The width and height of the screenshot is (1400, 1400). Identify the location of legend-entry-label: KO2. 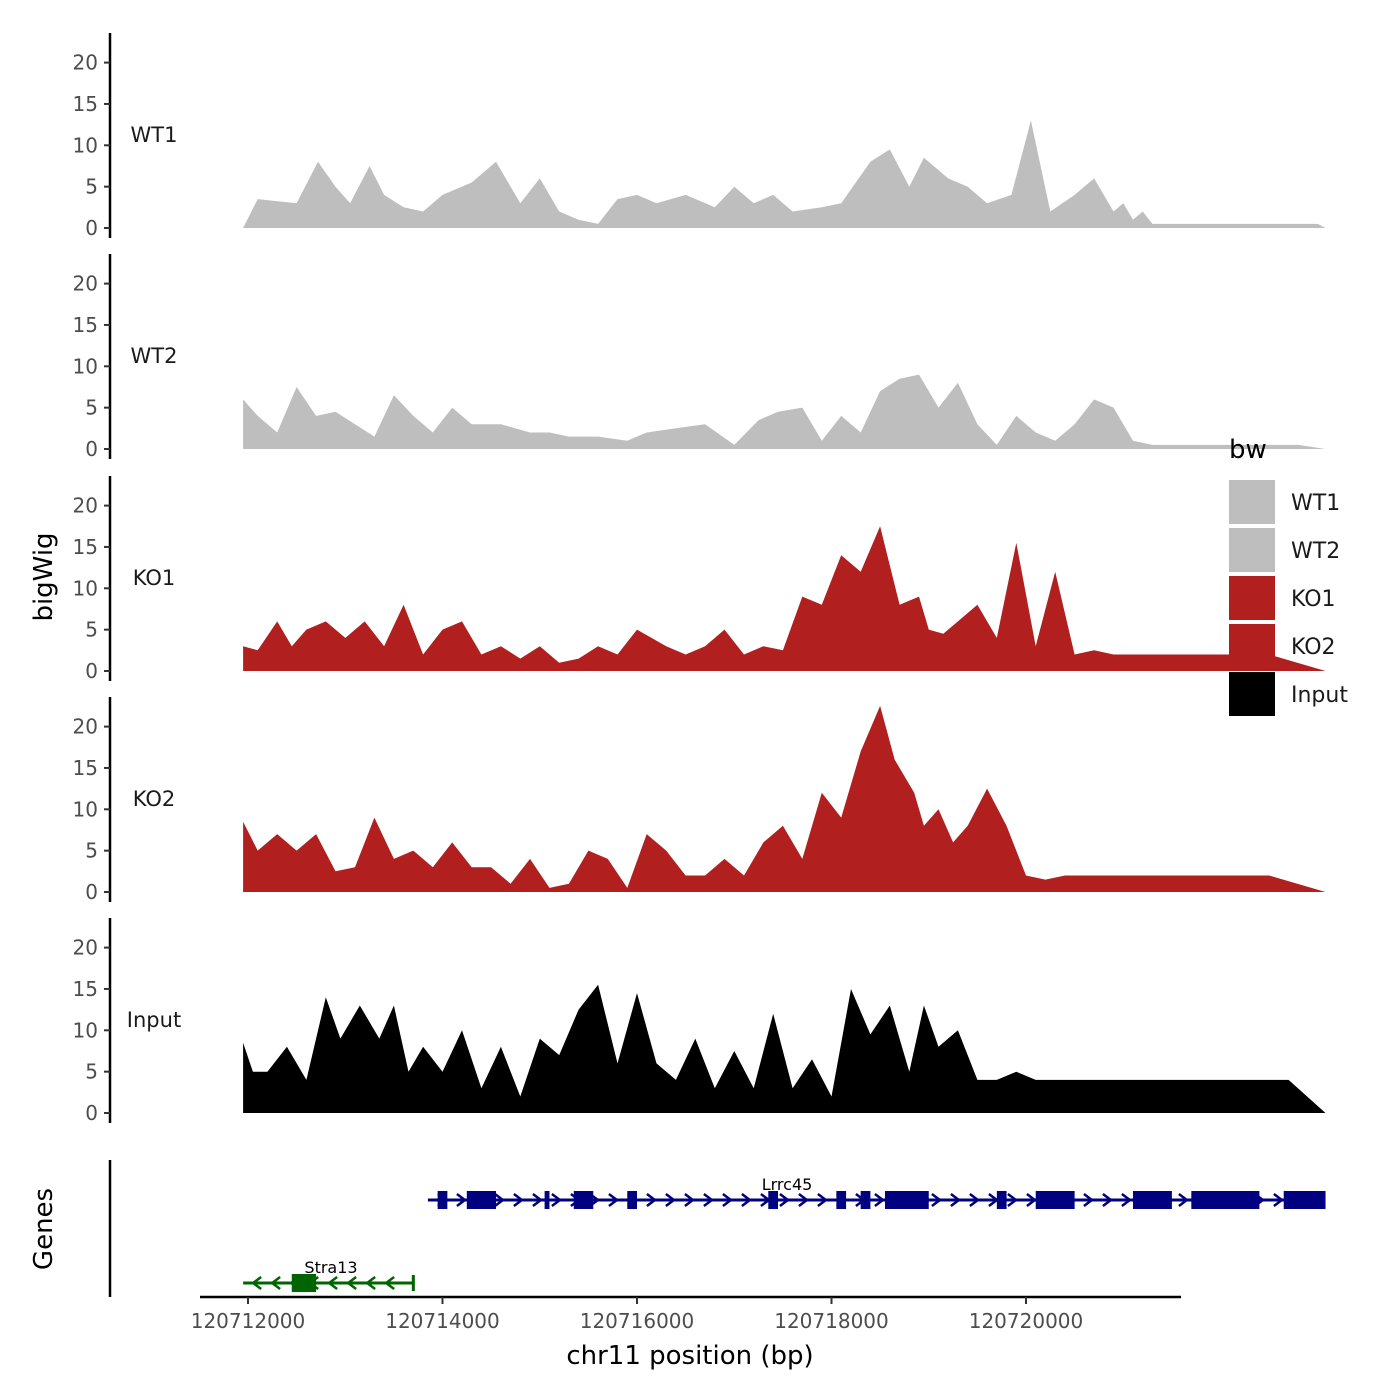
(1313, 647).